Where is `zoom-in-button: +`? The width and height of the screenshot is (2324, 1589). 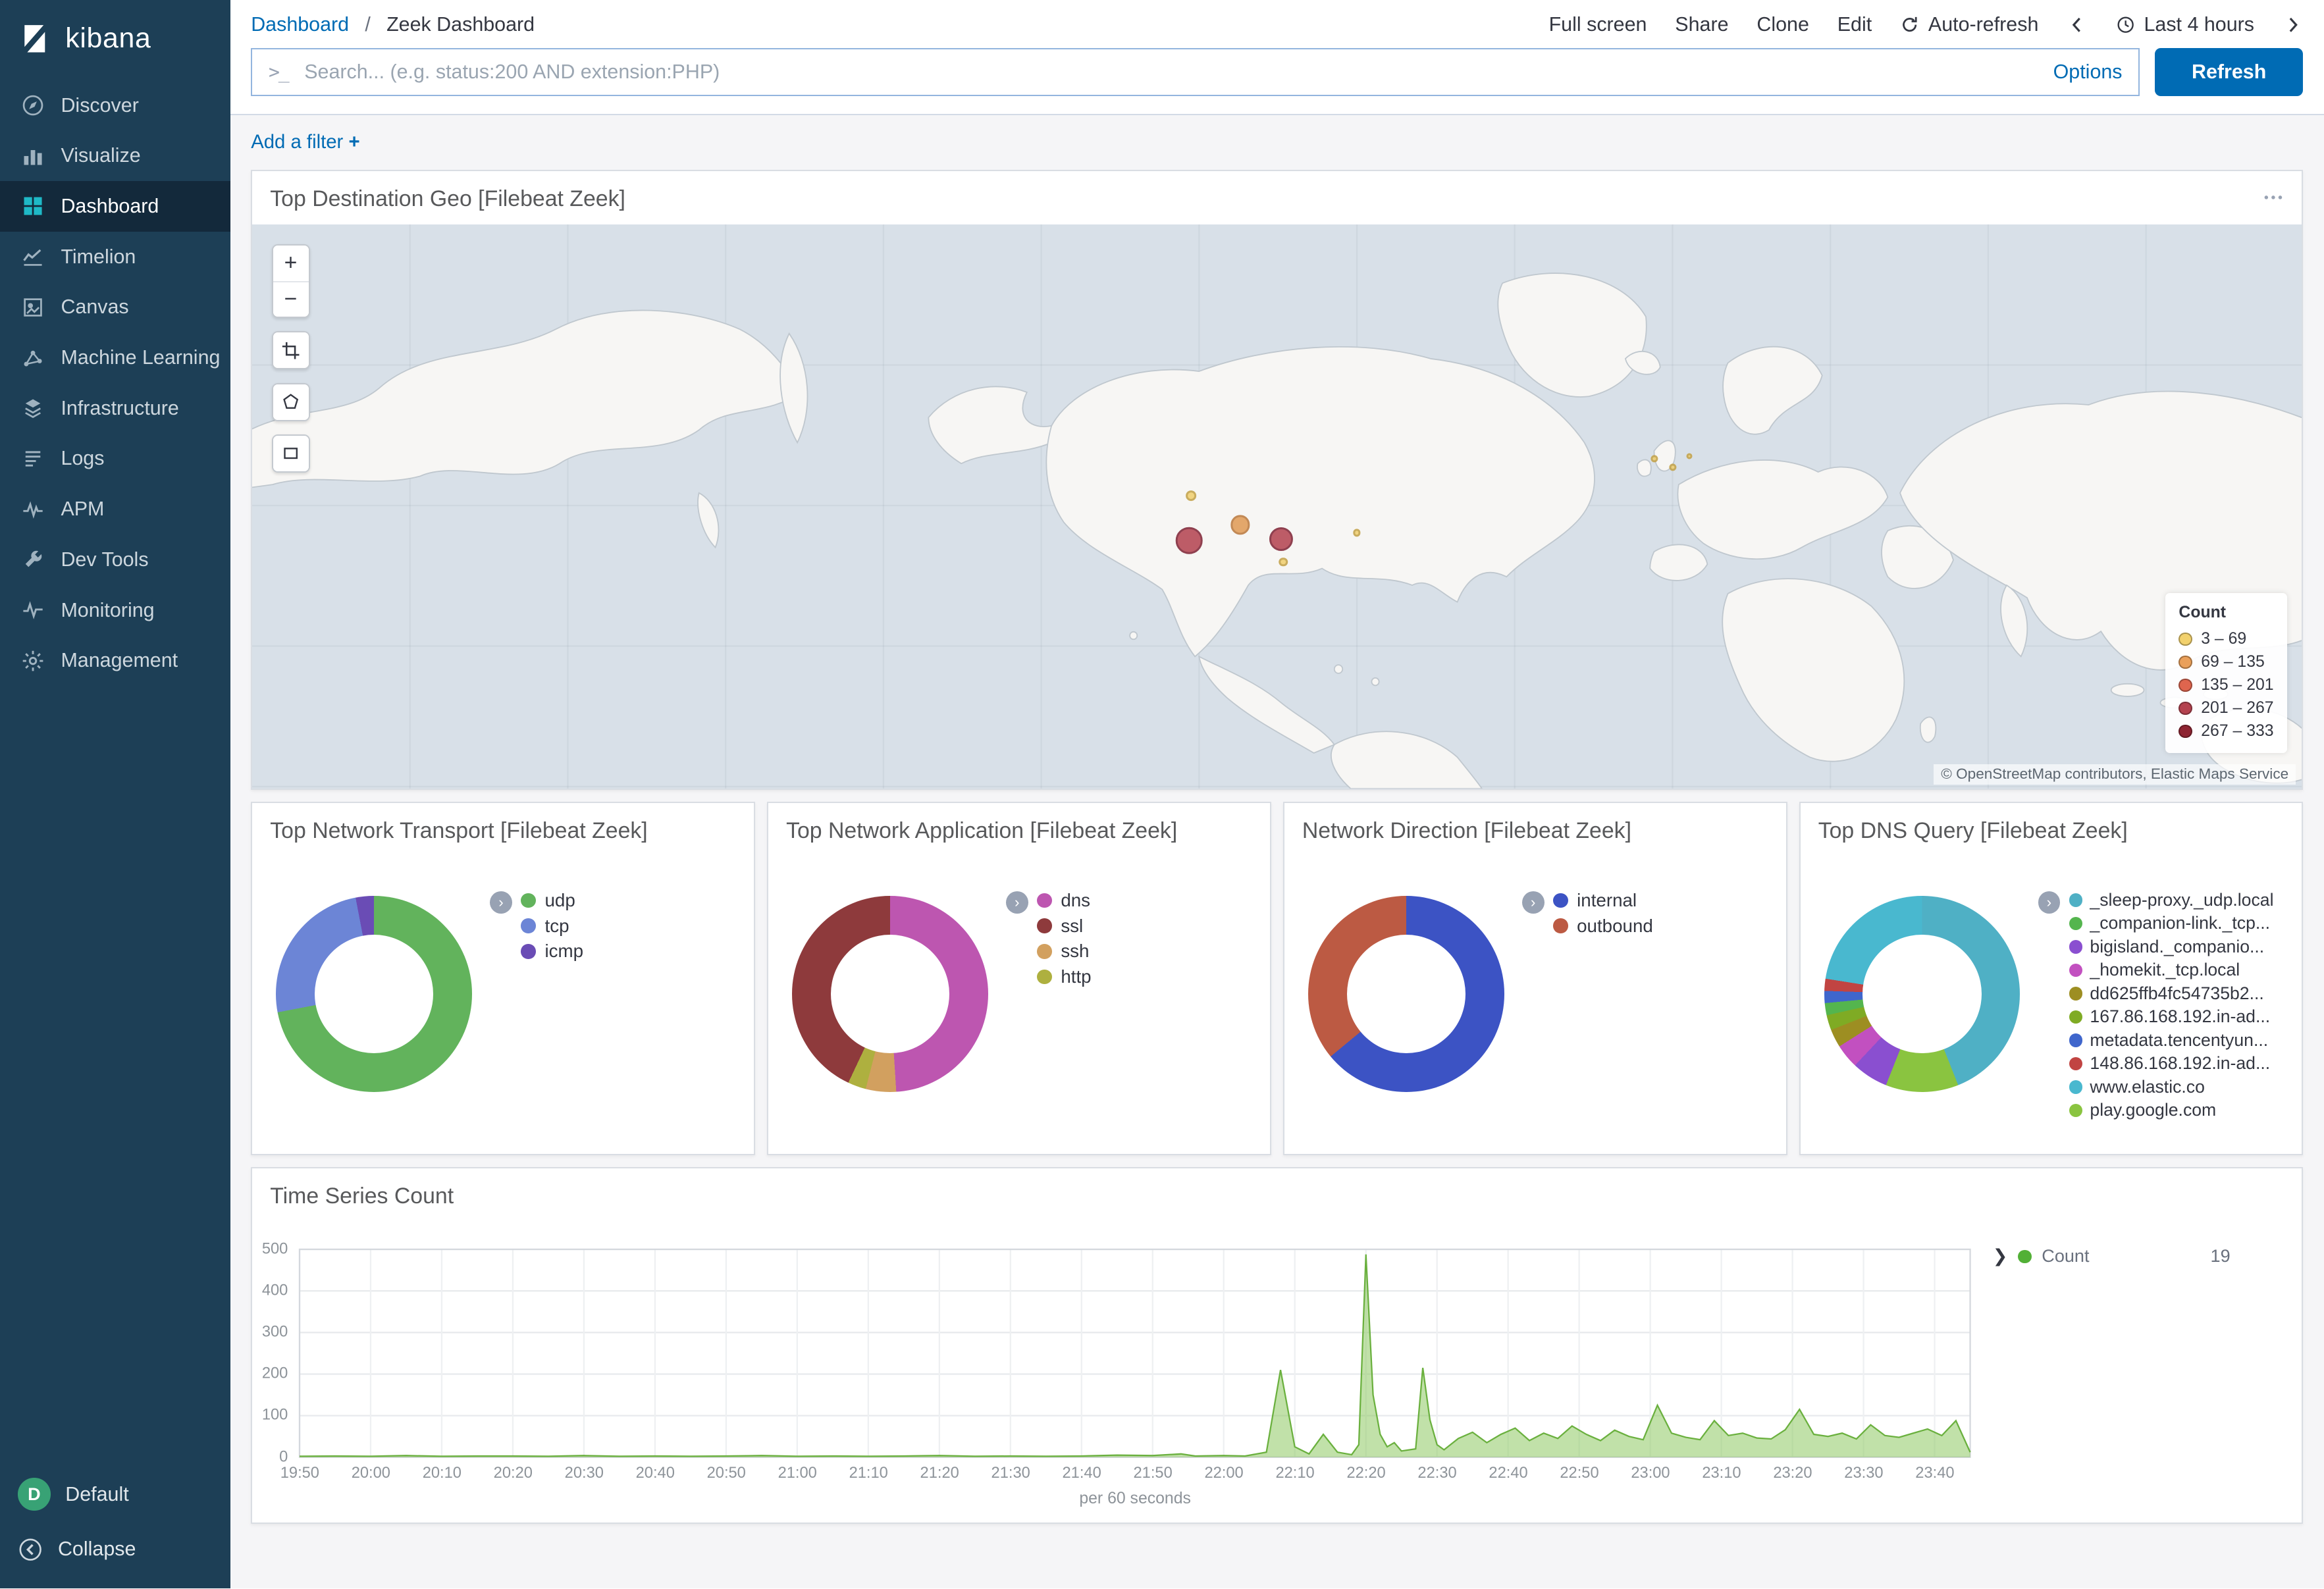
zoom-in-button: + is located at coordinates (291, 263).